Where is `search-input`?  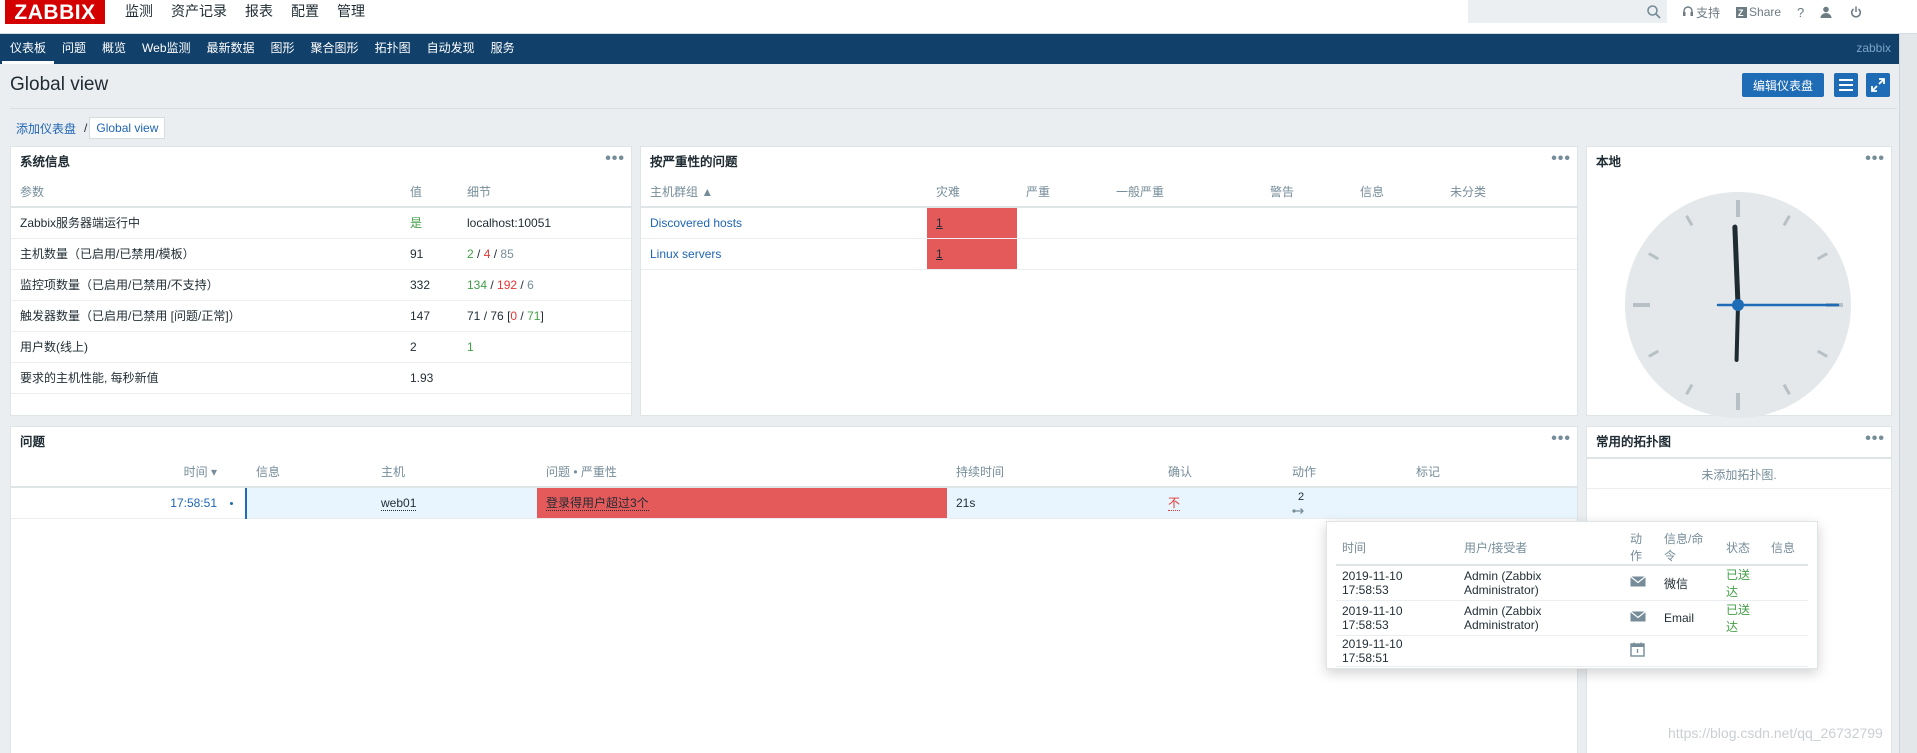
search-input is located at coordinates (1567, 11).